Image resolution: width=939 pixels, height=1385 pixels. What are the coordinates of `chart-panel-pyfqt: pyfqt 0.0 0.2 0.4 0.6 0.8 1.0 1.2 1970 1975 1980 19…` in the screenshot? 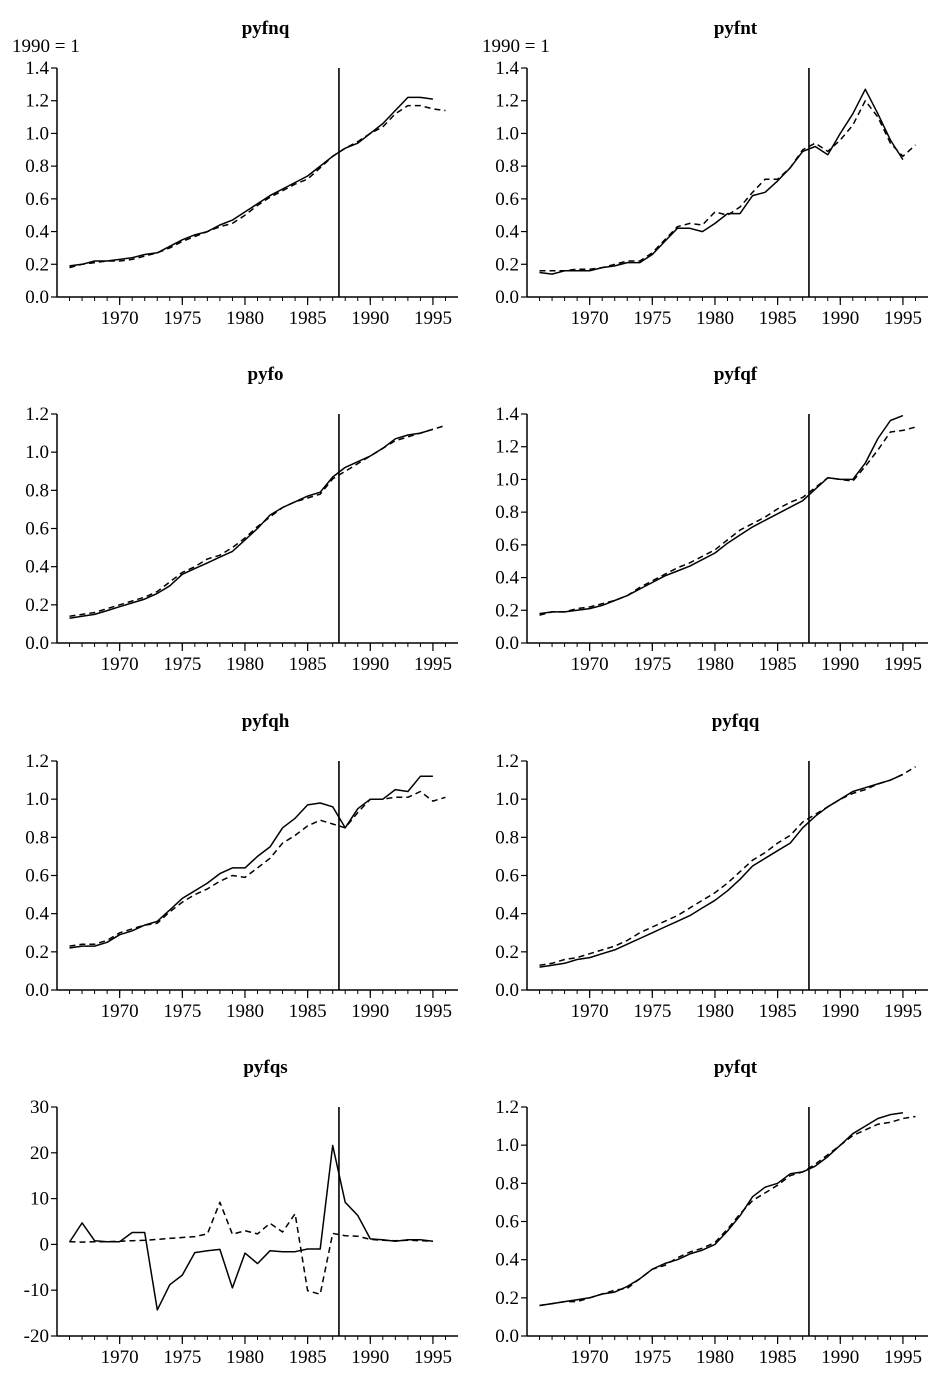 It's located at (704, 1212).